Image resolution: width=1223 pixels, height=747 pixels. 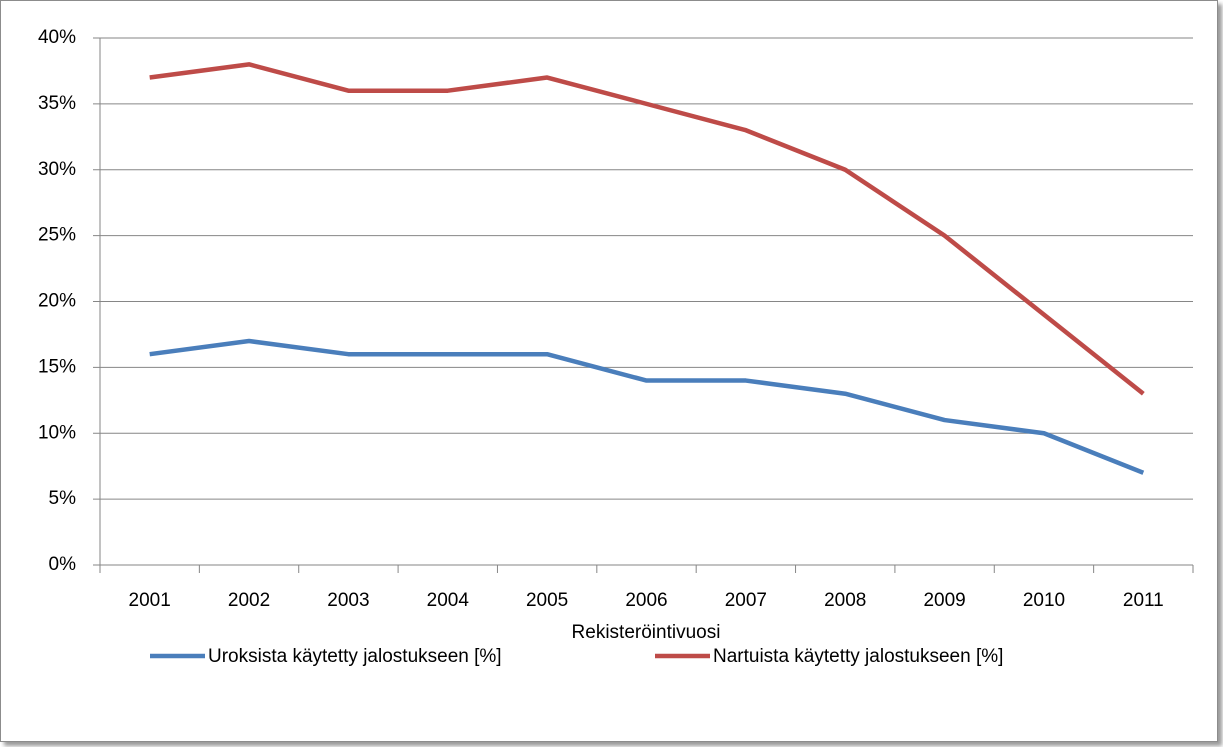 I want to click on x-tick-label: 2009, so click(x=944, y=600).